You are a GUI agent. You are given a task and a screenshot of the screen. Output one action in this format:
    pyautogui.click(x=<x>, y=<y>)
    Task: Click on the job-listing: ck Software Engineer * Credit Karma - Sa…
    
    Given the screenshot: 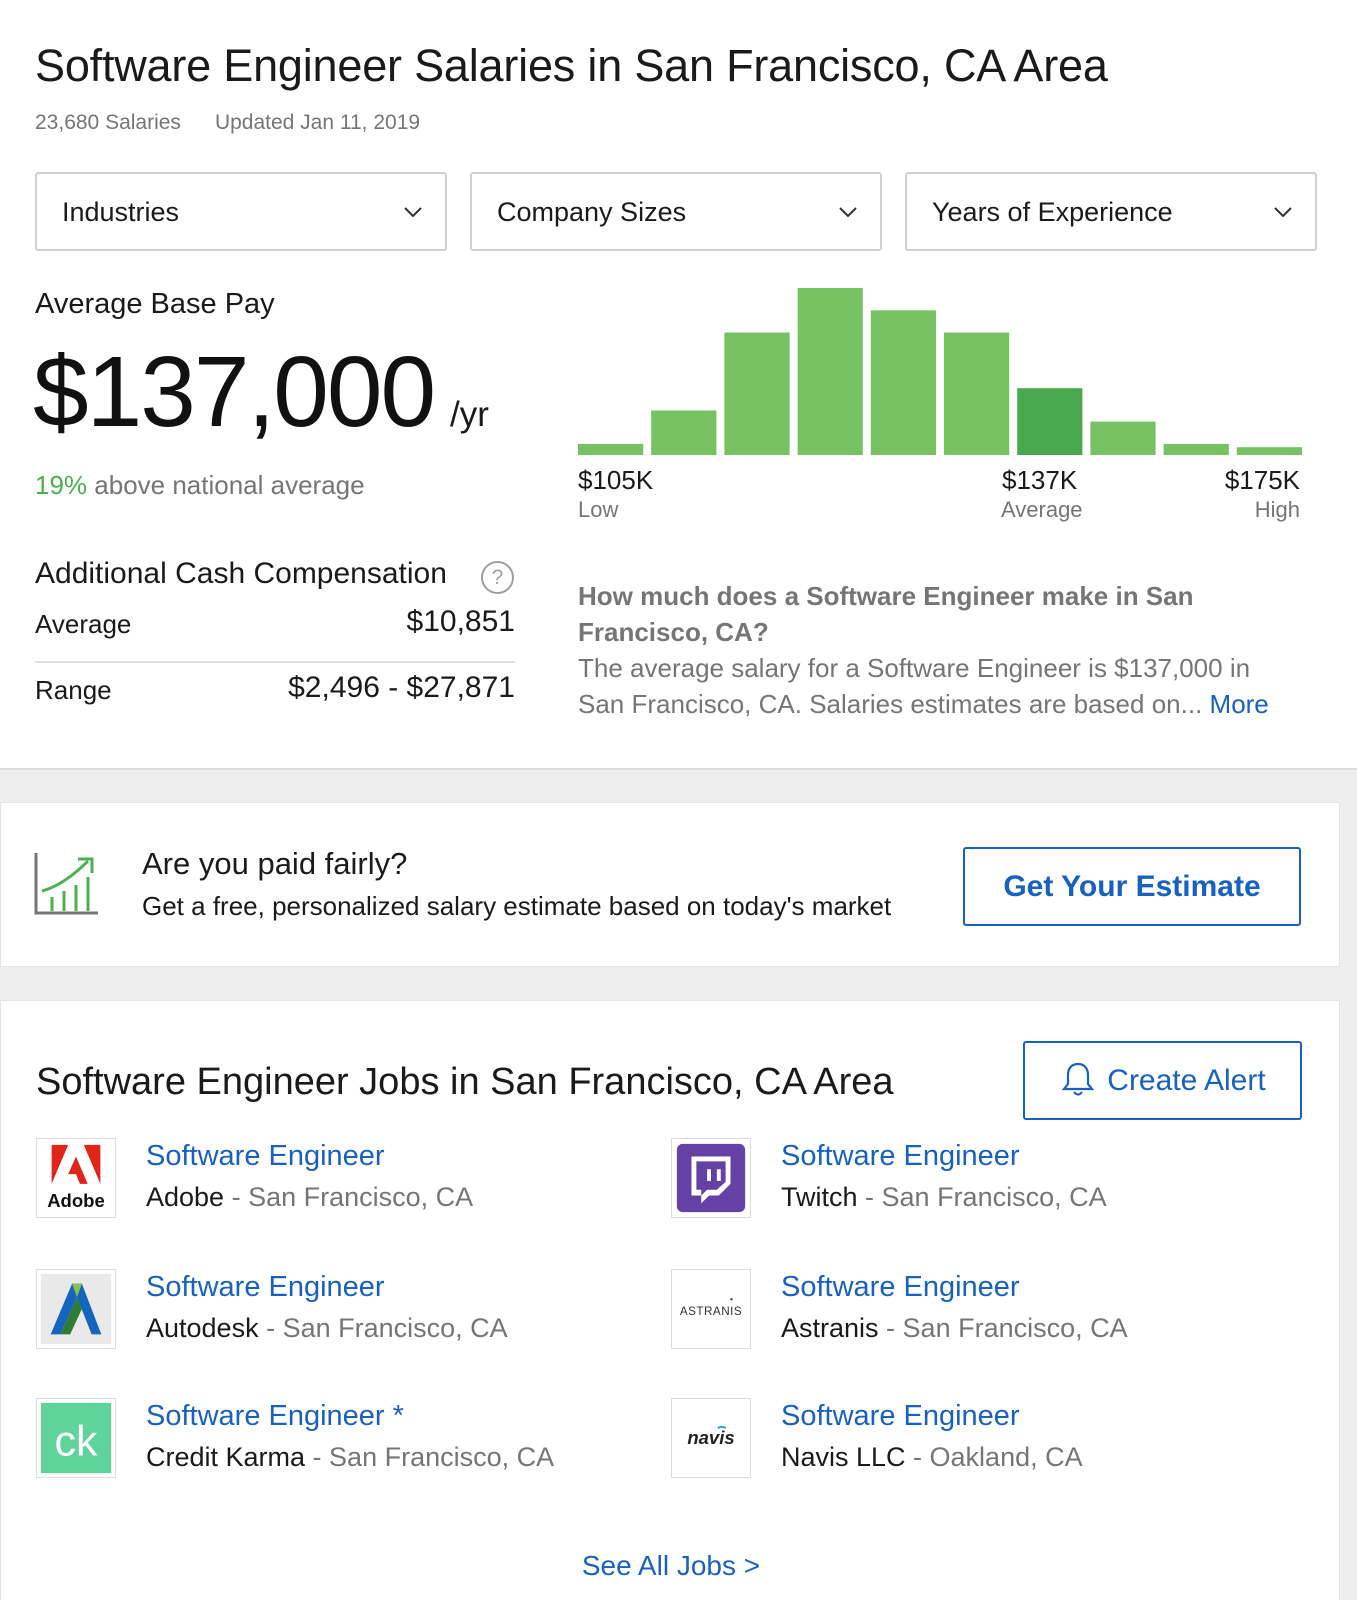 What is the action you would take?
    pyautogui.click(x=346, y=1443)
    